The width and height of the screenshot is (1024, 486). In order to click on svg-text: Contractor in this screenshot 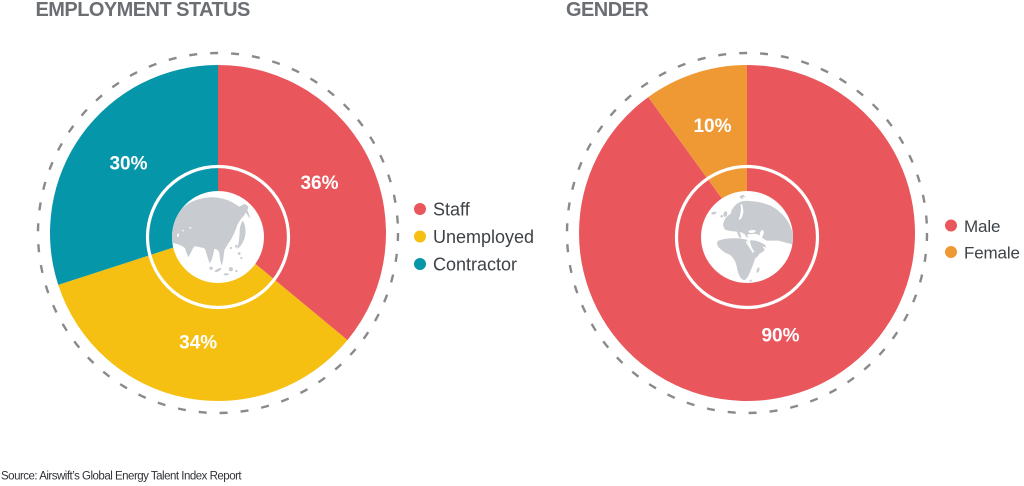, I will do `click(475, 265)`.